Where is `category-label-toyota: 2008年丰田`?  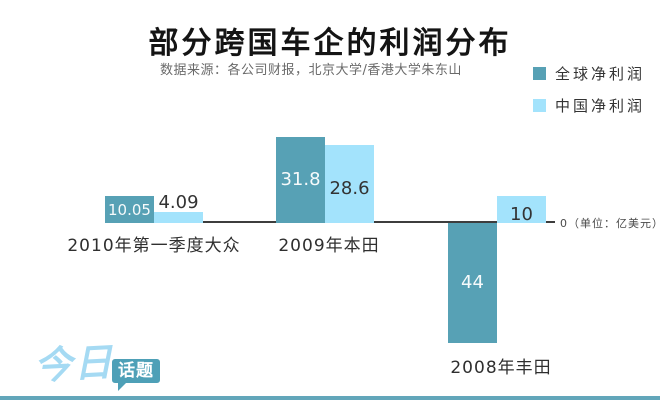
category-label-toyota: 2008年丰田 is located at coordinates (501, 368).